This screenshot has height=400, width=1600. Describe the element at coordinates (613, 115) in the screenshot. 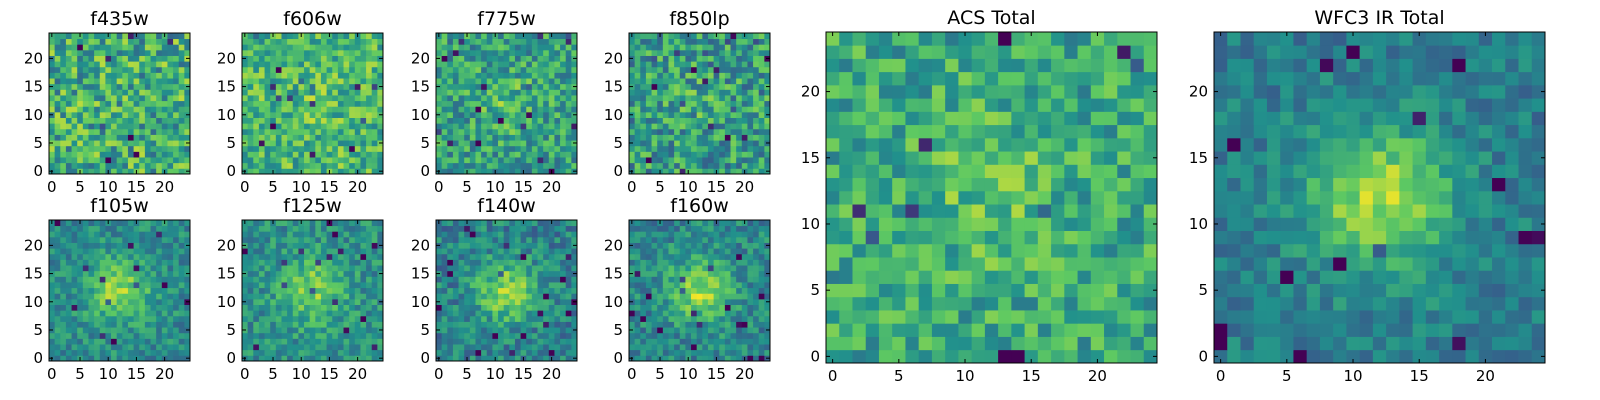

I see `y-tick-label: 10` at that location.